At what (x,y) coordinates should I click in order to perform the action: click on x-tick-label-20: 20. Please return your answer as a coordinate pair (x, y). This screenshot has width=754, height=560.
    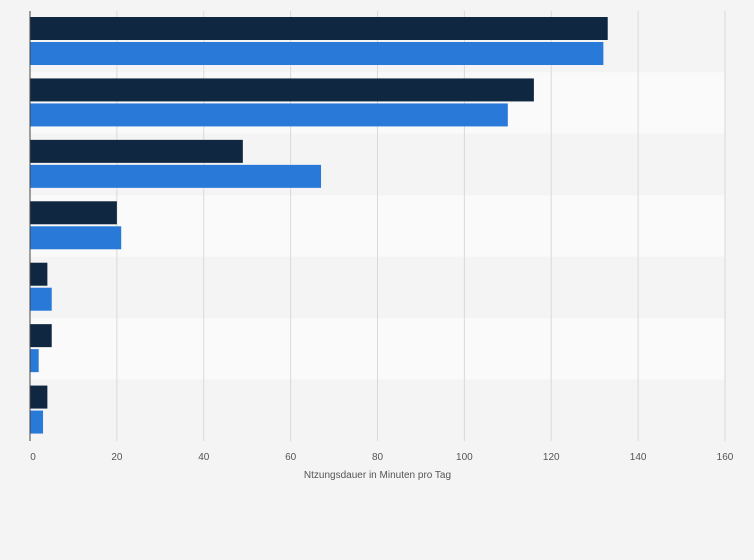
    Looking at the image, I should click on (117, 457).